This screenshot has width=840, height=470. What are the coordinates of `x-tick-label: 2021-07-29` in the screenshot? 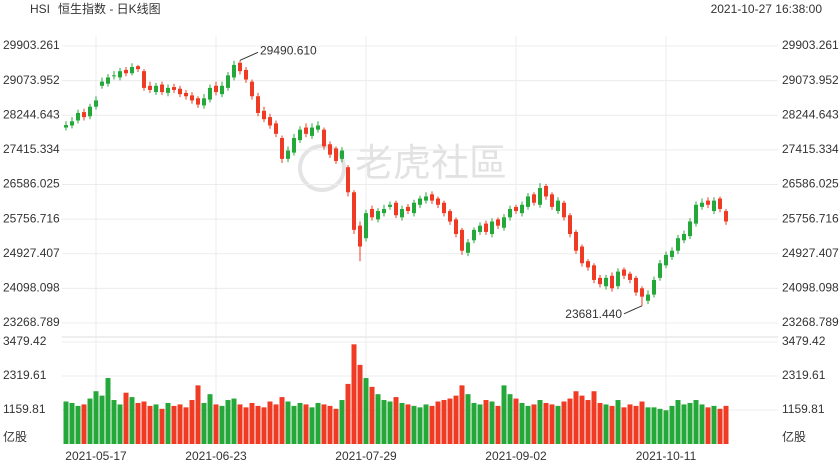 It's located at (366, 456).